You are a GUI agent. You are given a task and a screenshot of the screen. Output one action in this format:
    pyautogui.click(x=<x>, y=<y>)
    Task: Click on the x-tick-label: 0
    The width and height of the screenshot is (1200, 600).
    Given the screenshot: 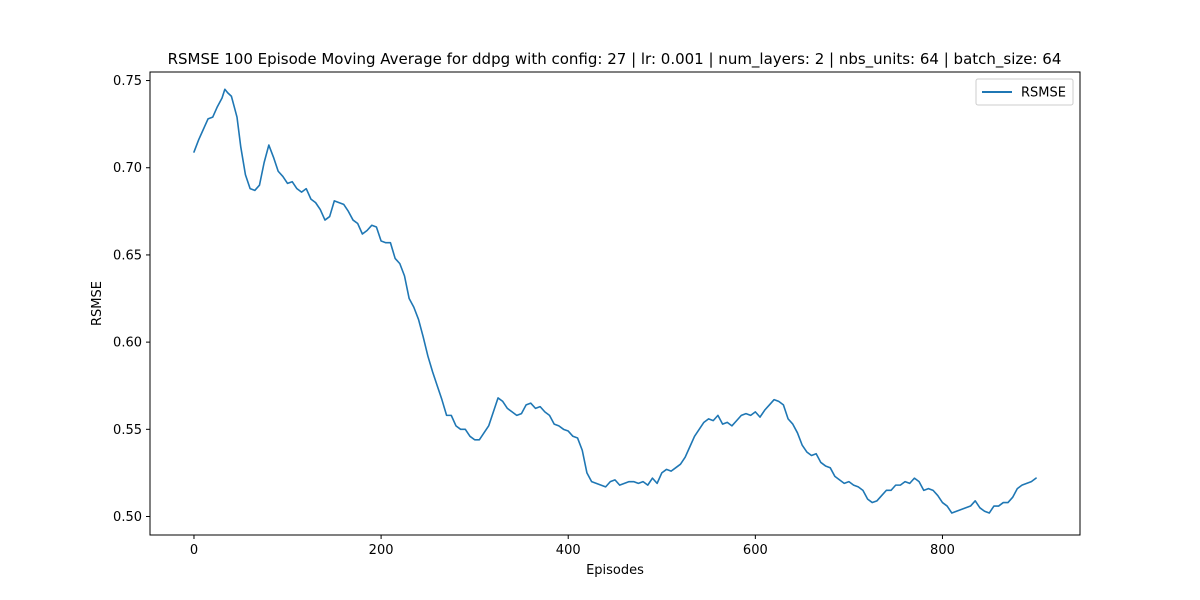 What is the action you would take?
    pyautogui.click(x=194, y=550)
    